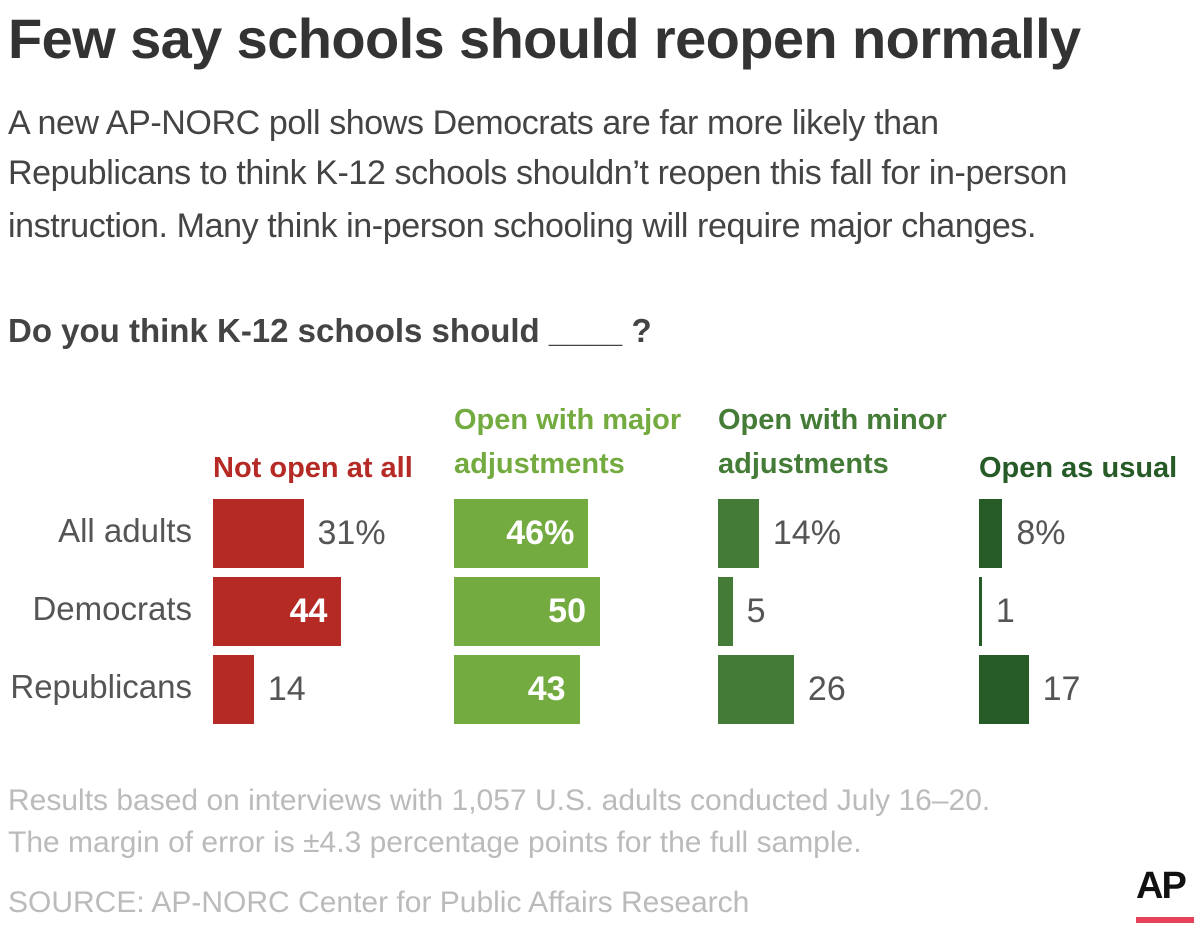 This screenshot has width=1200, height=933. What do you see at coordinates (546, 689) in the screenshot?
I see `value-label: 43` at bounding box center [546, 689].